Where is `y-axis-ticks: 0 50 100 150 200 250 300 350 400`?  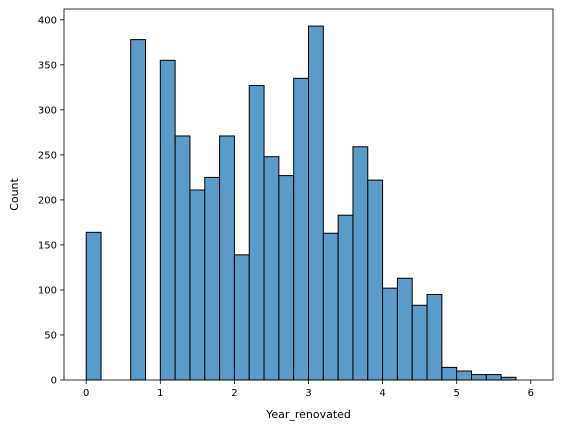
y-axis-ticks: 0 50 100 150 200 250 300 350 400 is located at coordinates (51, 201).